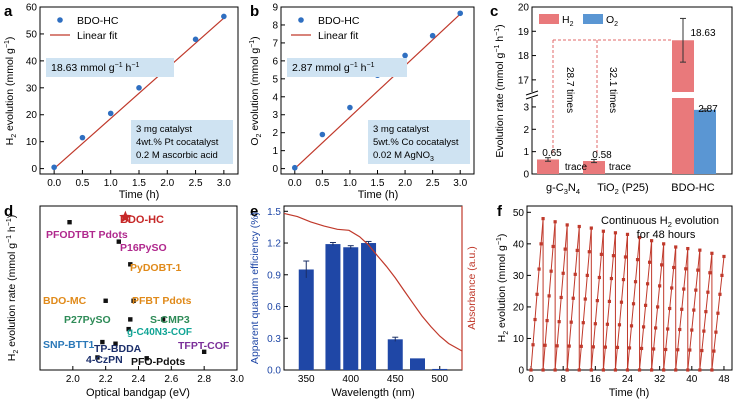  Describe the element at coordinates (32, 115) in the screenshot. I see `y-tick-label-a: 20` at that location.